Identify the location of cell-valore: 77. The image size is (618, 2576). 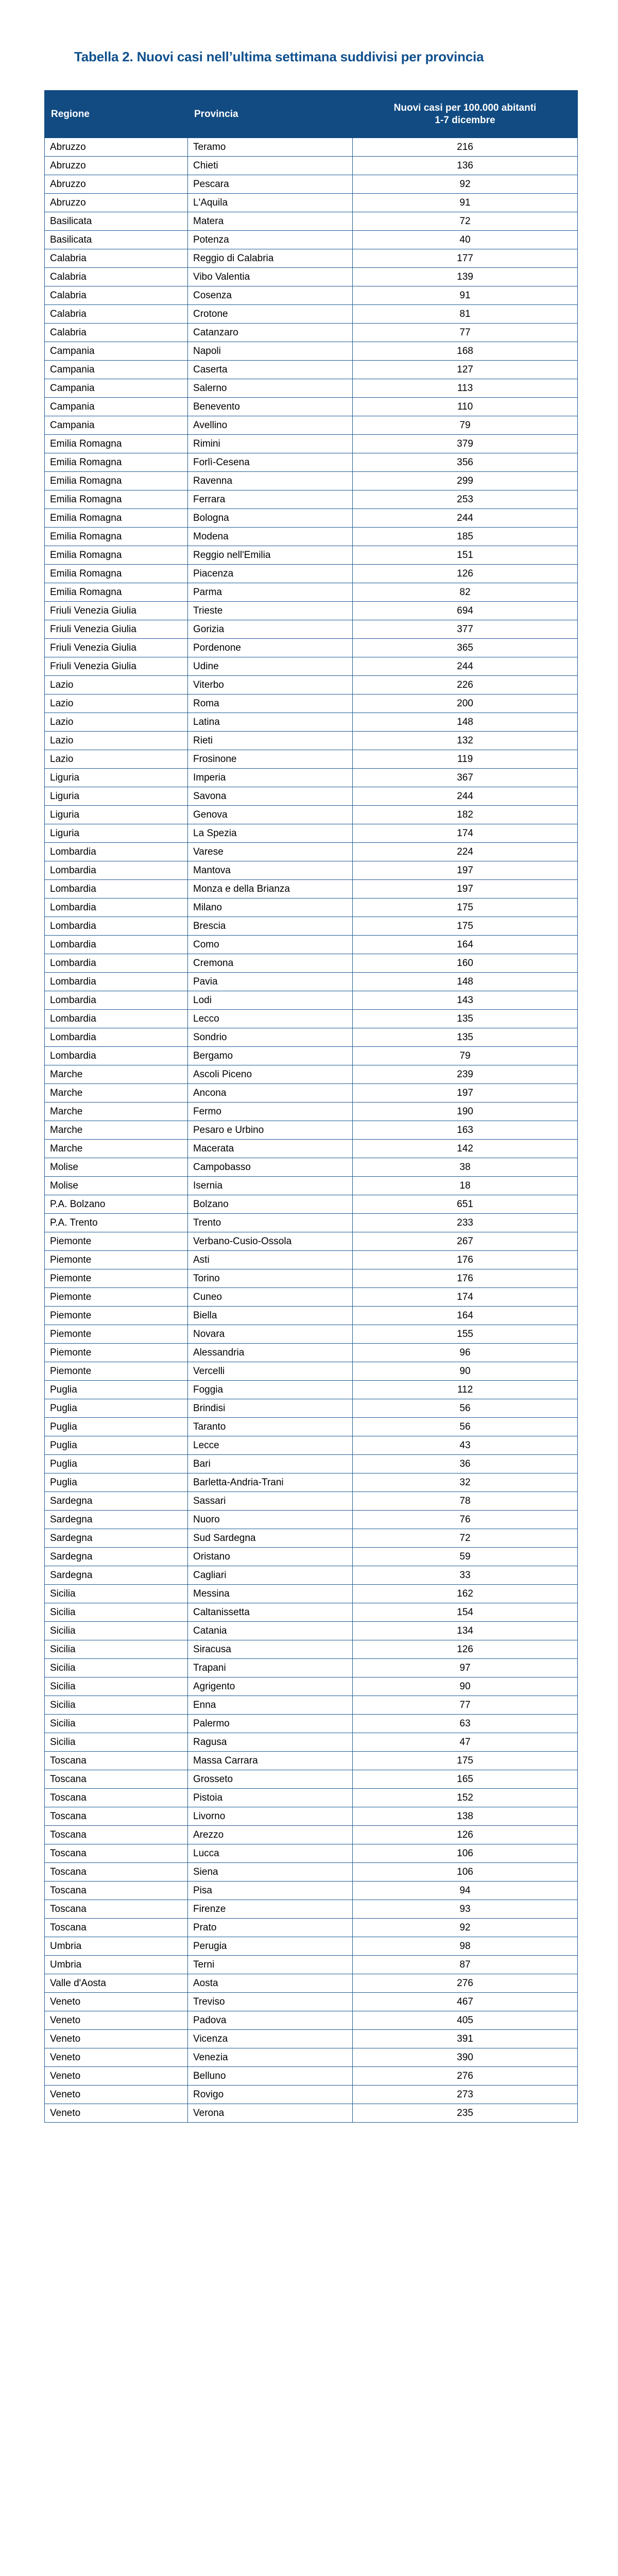
(465, 332).